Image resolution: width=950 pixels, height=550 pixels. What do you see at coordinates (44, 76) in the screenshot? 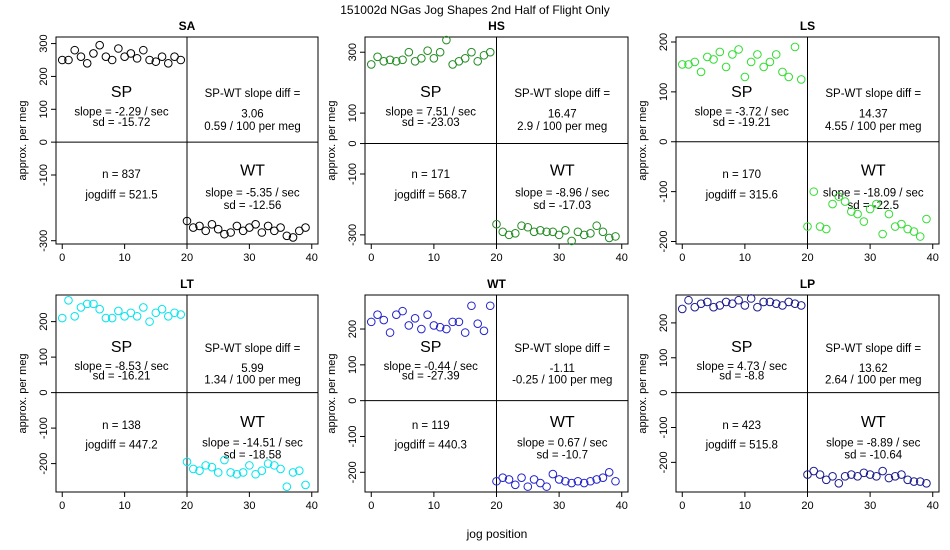
I see `y-tick-label: 200` at bounding box center [44, 76].